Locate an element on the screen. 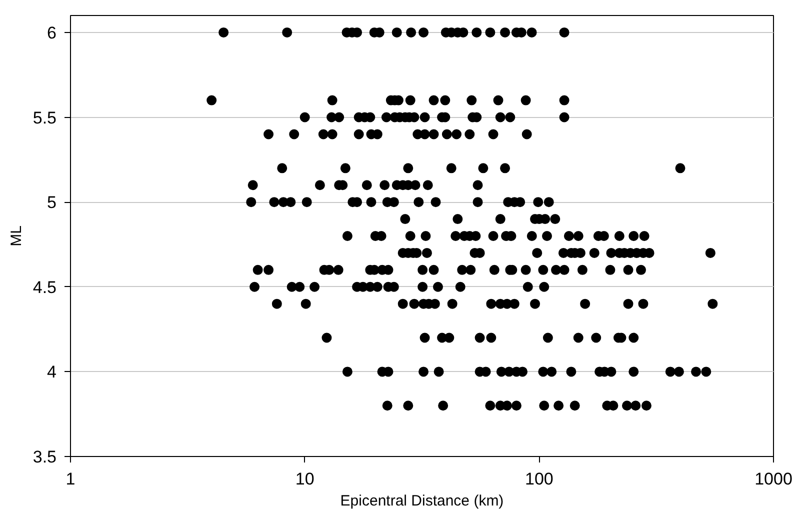 This screenshot has width=801, height=516. x-axis-title: Epicentral Distance (km) is located at coordinates (422, 501).